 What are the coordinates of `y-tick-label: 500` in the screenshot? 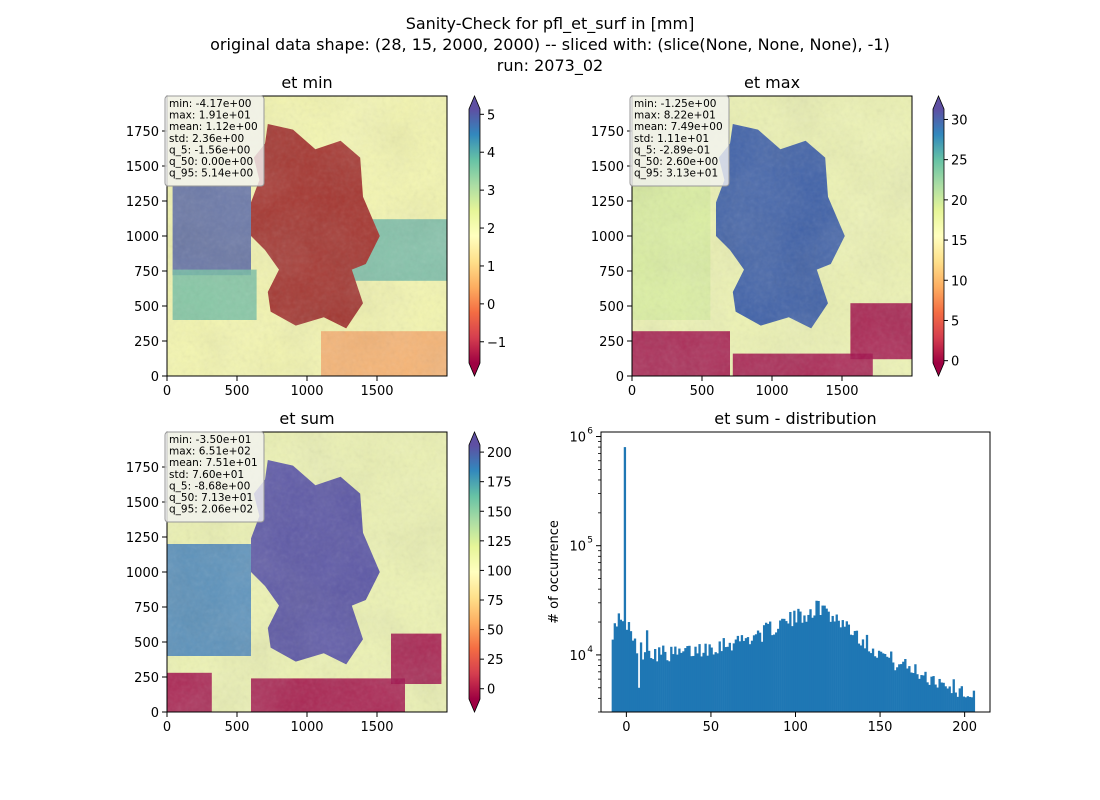 It's located at (146, 643).